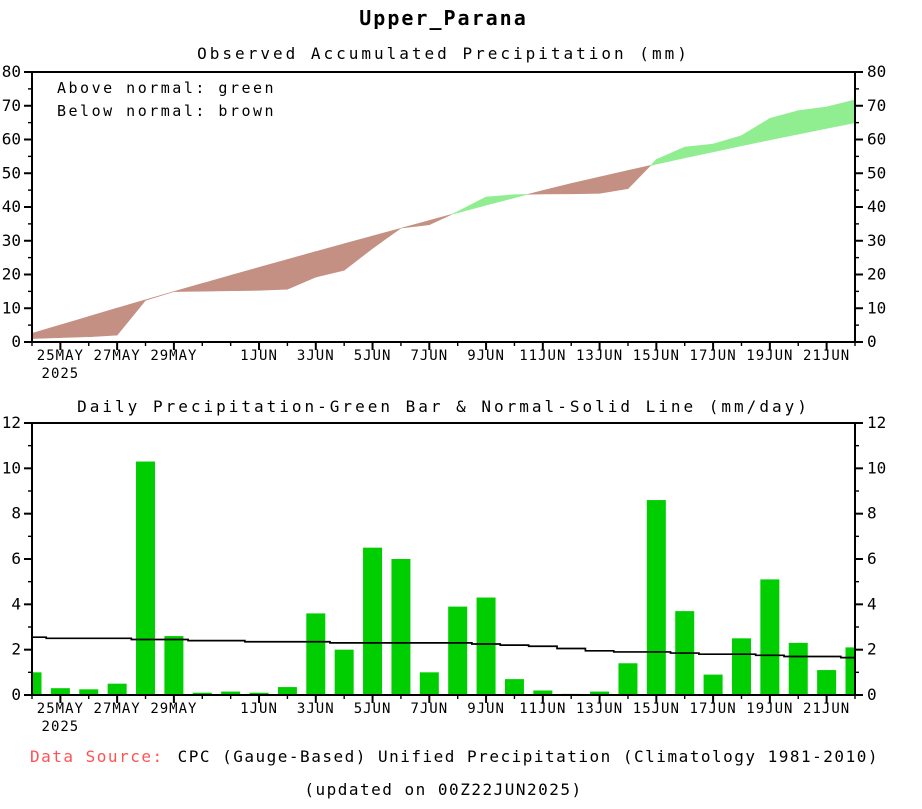  I want to click on x-axis-year-label: 2025, so click(61, 374).